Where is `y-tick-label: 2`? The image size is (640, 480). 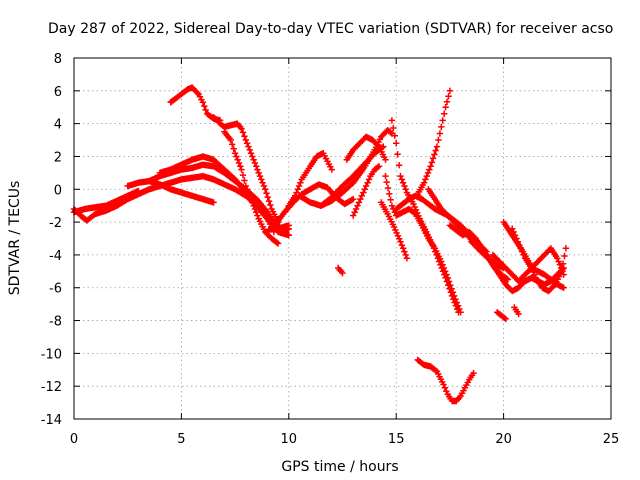 y-tick-label: 2 is located at coordinates (58, 157).